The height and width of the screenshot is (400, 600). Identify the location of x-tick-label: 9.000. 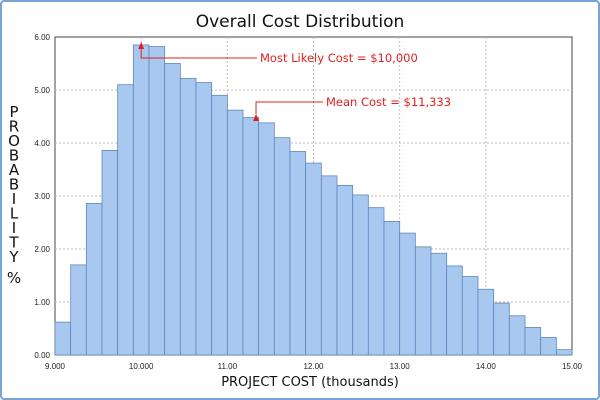
(55, 366).